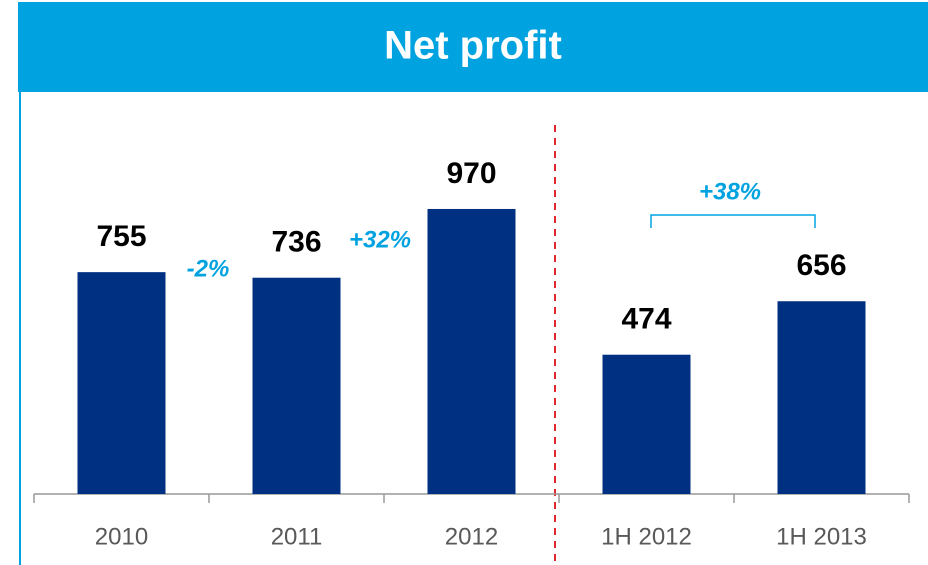  I want to click on annotation: -2%, so click(208, 268).